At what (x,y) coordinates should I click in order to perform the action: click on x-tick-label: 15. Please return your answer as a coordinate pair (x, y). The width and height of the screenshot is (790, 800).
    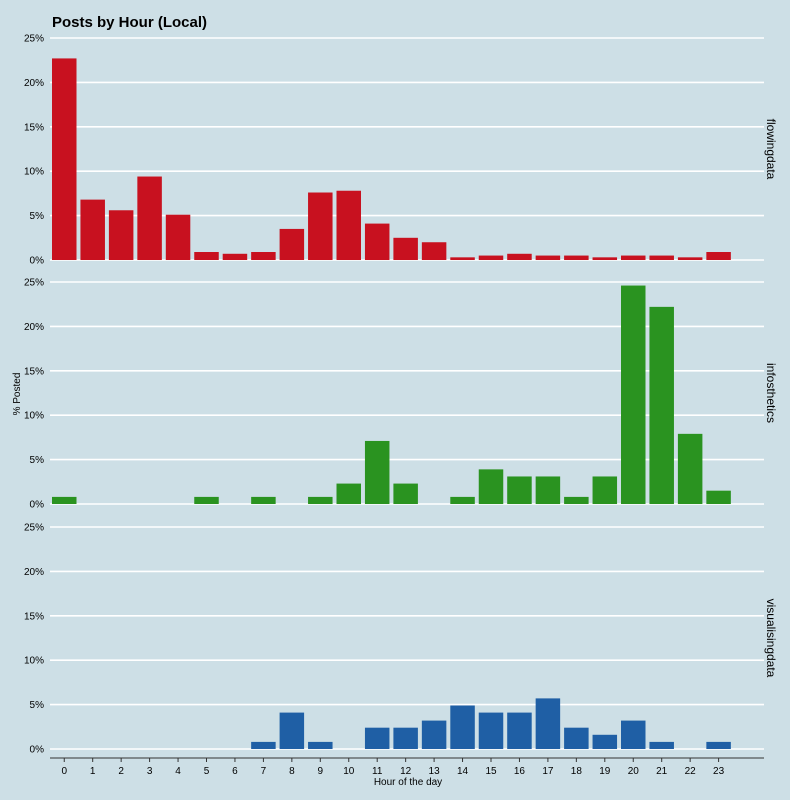
    Looking at the image, I should click on (491, 771).